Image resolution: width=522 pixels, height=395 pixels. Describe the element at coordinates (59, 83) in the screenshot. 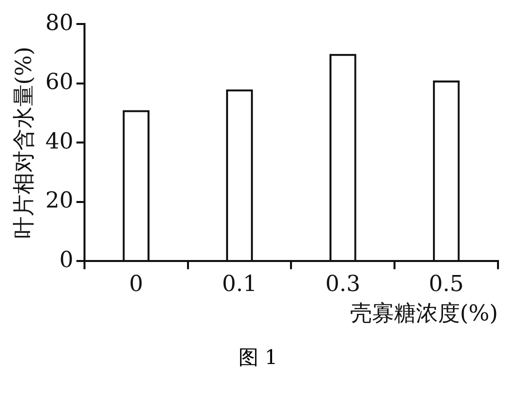

I see `y-tick-label: 60` at that location.